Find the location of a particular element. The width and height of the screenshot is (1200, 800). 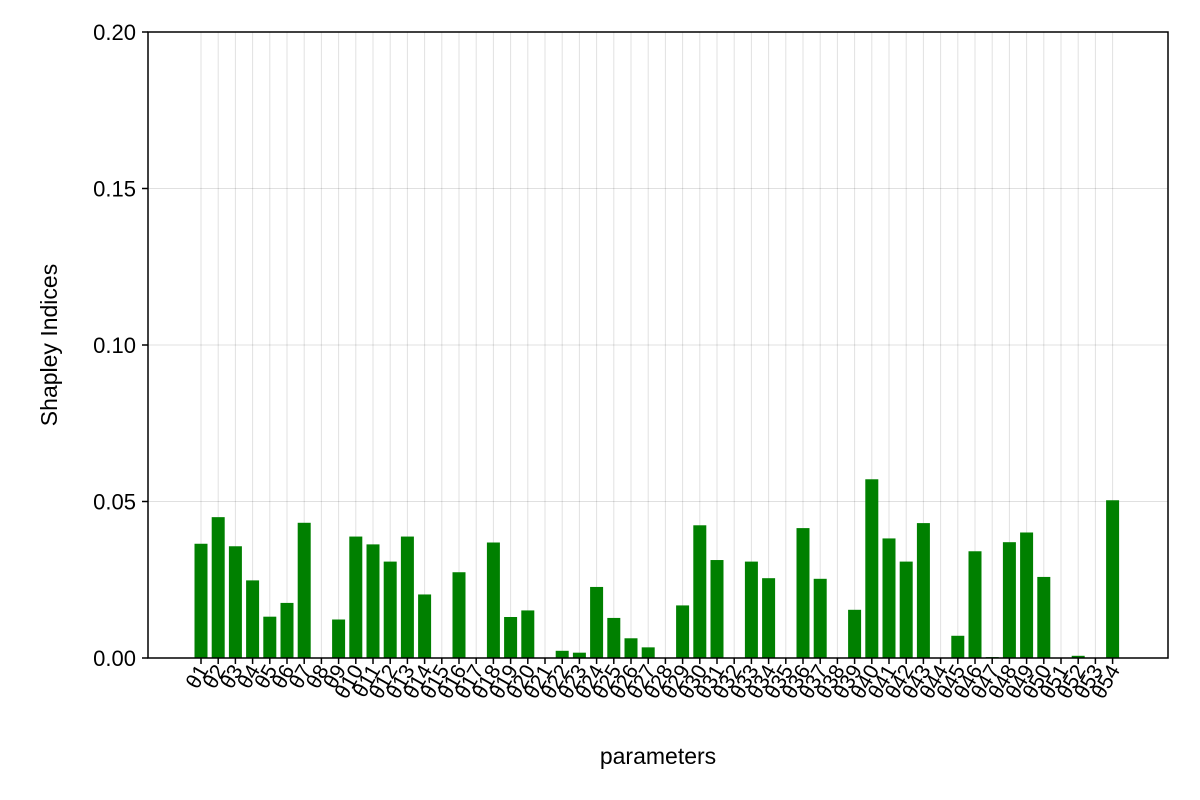

y-tick-label: 0.10 is located at coordinates (114, 345).